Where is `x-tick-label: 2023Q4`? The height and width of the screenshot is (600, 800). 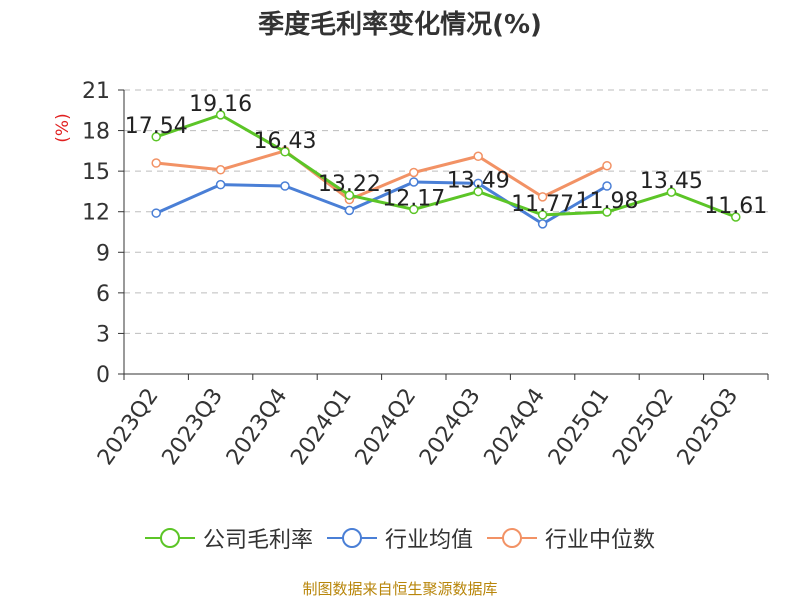
x-tick-label: 2023Q4 is located at coordinates (257, 427).